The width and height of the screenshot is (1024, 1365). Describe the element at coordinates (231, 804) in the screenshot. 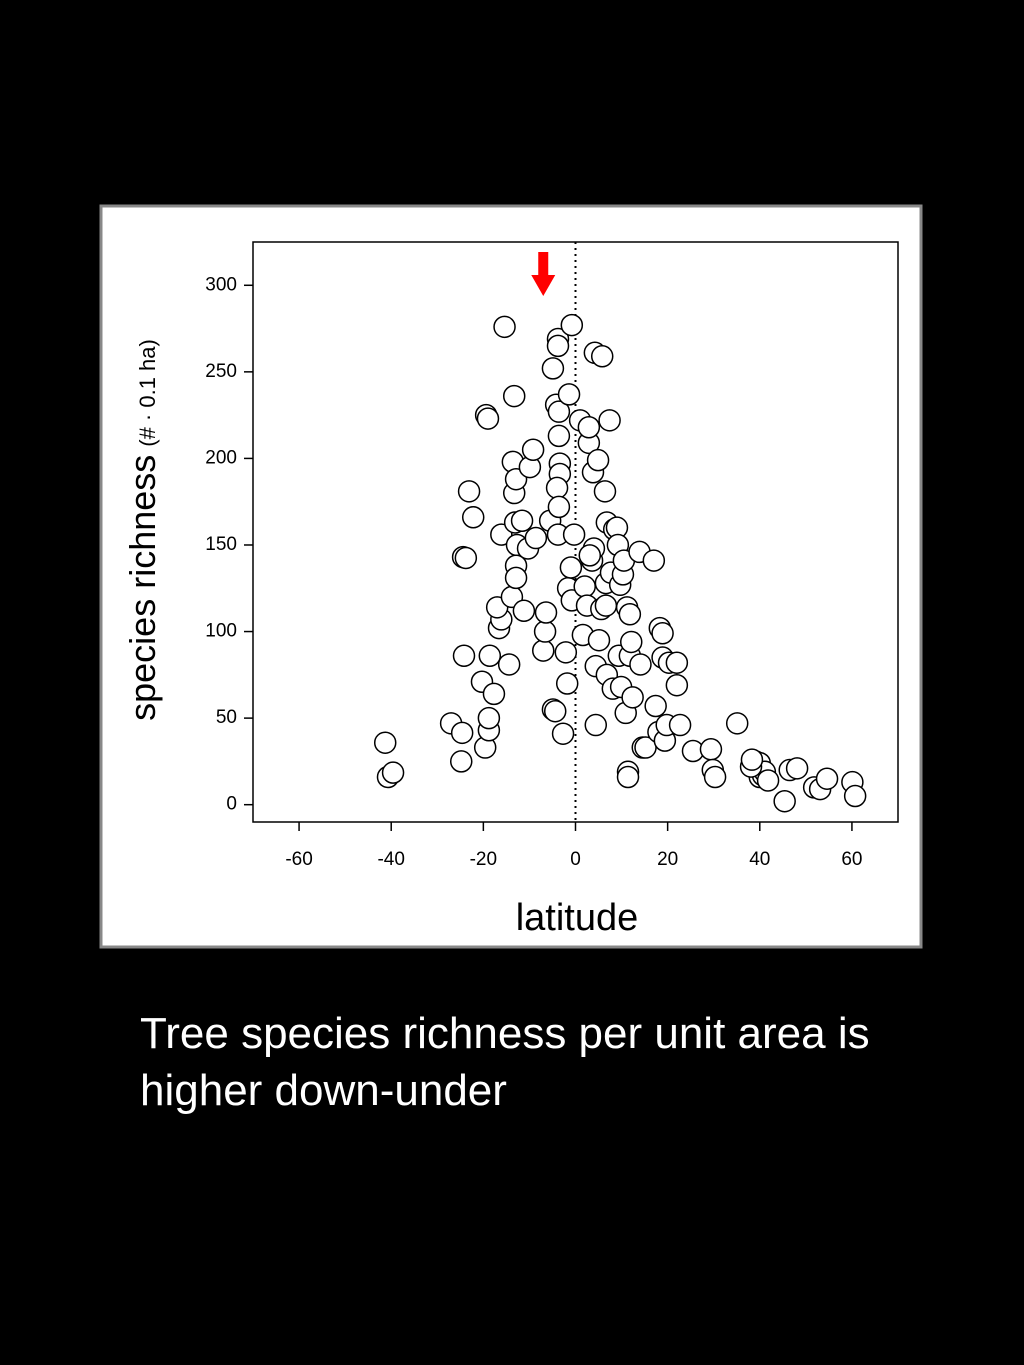

I see `y-tick-label: 0` at that location.